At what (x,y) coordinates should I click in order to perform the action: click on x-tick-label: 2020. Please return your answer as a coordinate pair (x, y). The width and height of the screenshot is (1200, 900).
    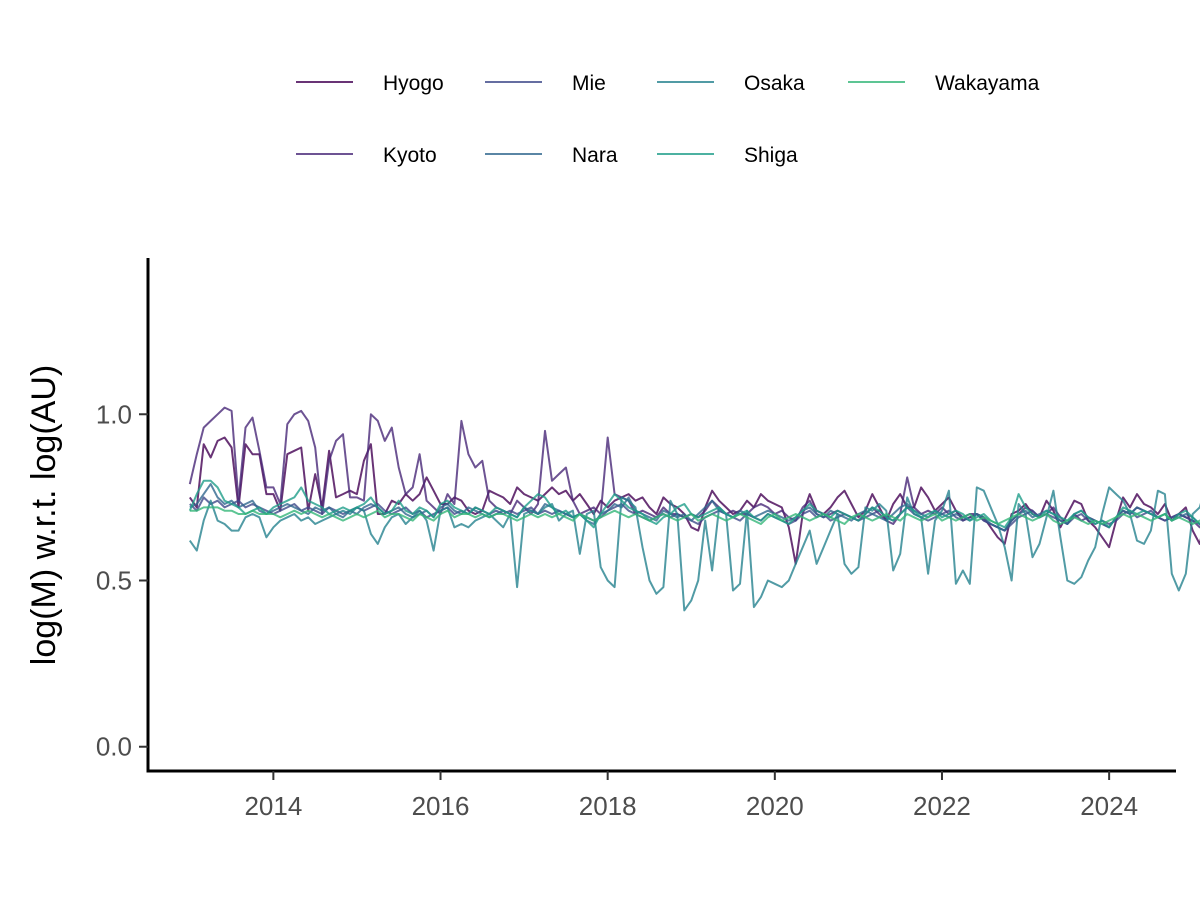
    Looking at the image, I should click on (775, 806).